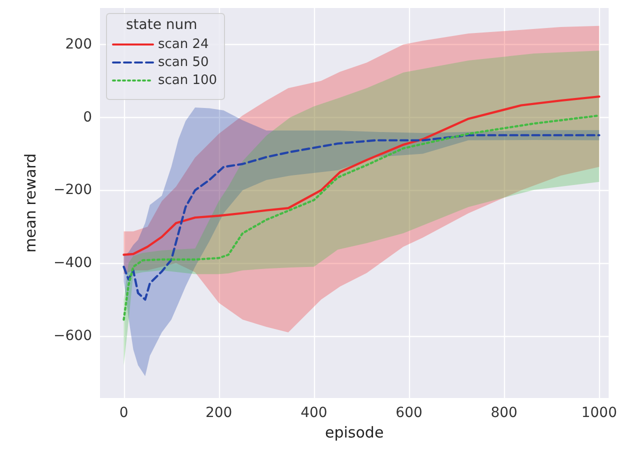 The image size is (620, 454). What do you see at coordinates (73, 190) in the screenshot?
I see `y-tick-label: −200` at bounding box center [73, 190].